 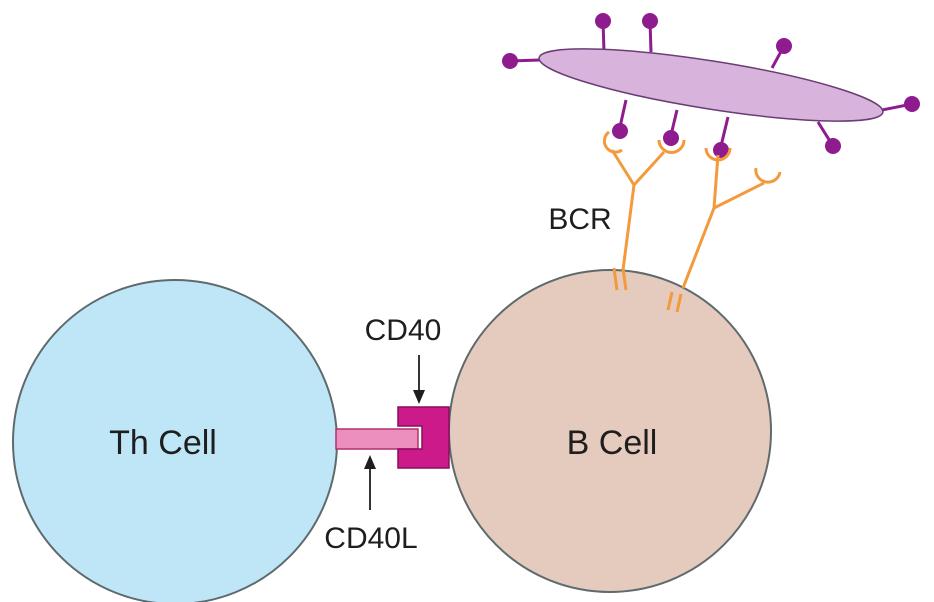 I want to click on cd40l-label: CD40L, so click(x=370, y=538).